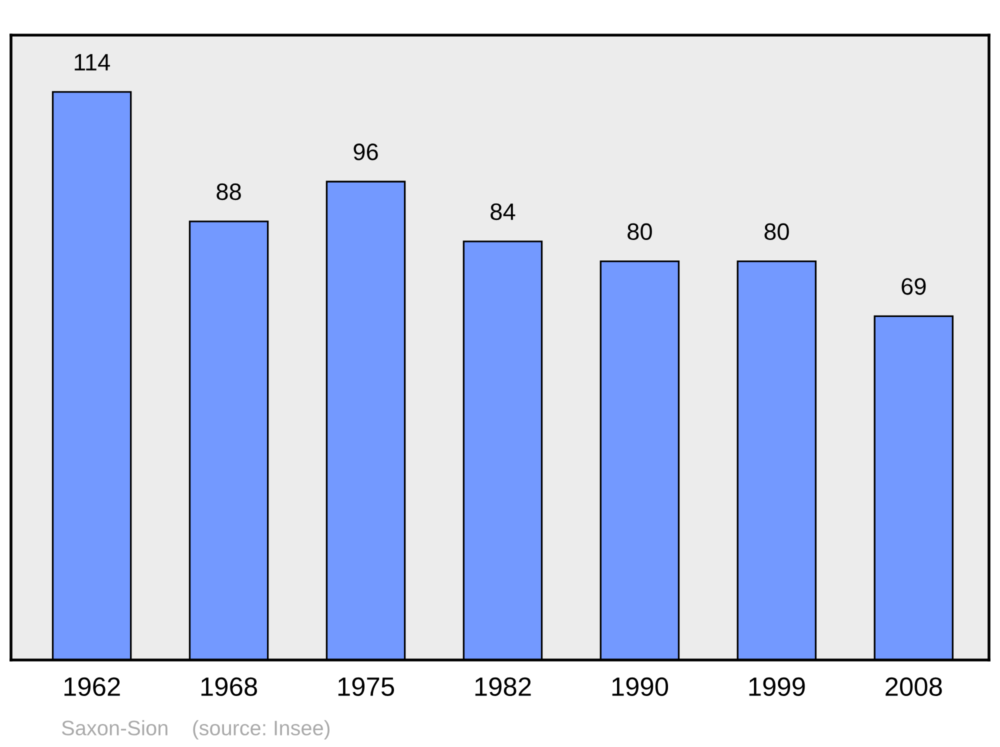 This screenshot has height=747, width=1000. What do you see at coordinates (503, 211) in the screenshot?
I see `data-label: 84` at bounding box center [503, 211].